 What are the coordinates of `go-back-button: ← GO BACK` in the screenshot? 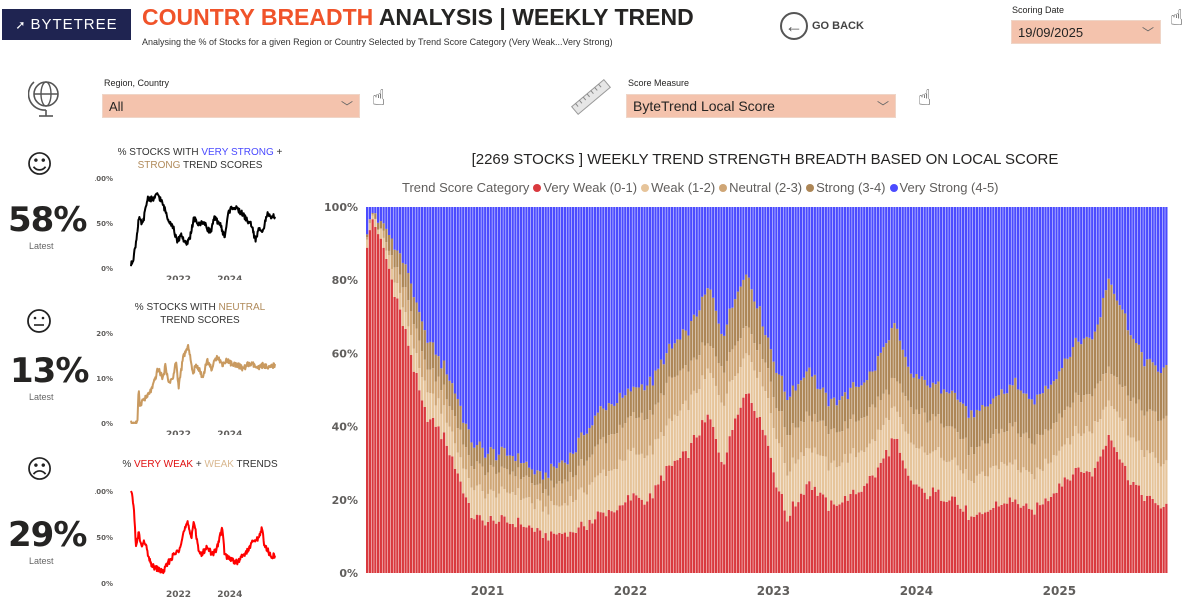 It's located at (822, 26).